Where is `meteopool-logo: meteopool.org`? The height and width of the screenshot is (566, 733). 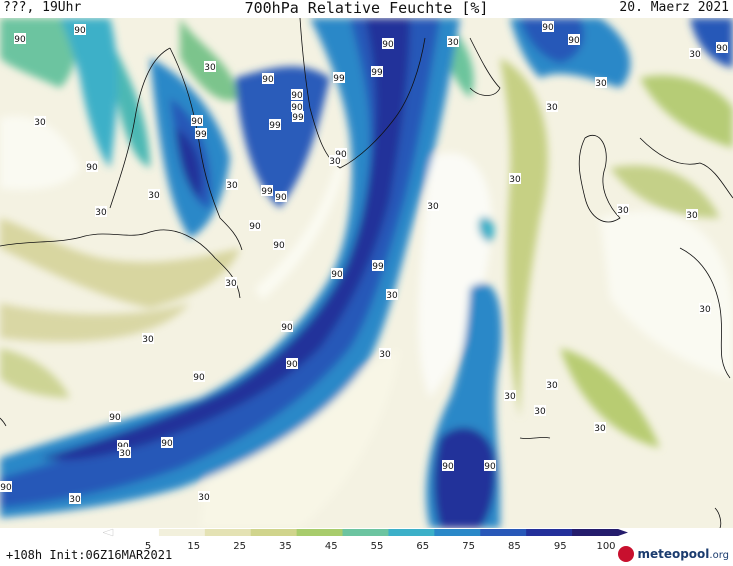 meteopool-logo: meteopool.org is located at coordinates (673, 554).